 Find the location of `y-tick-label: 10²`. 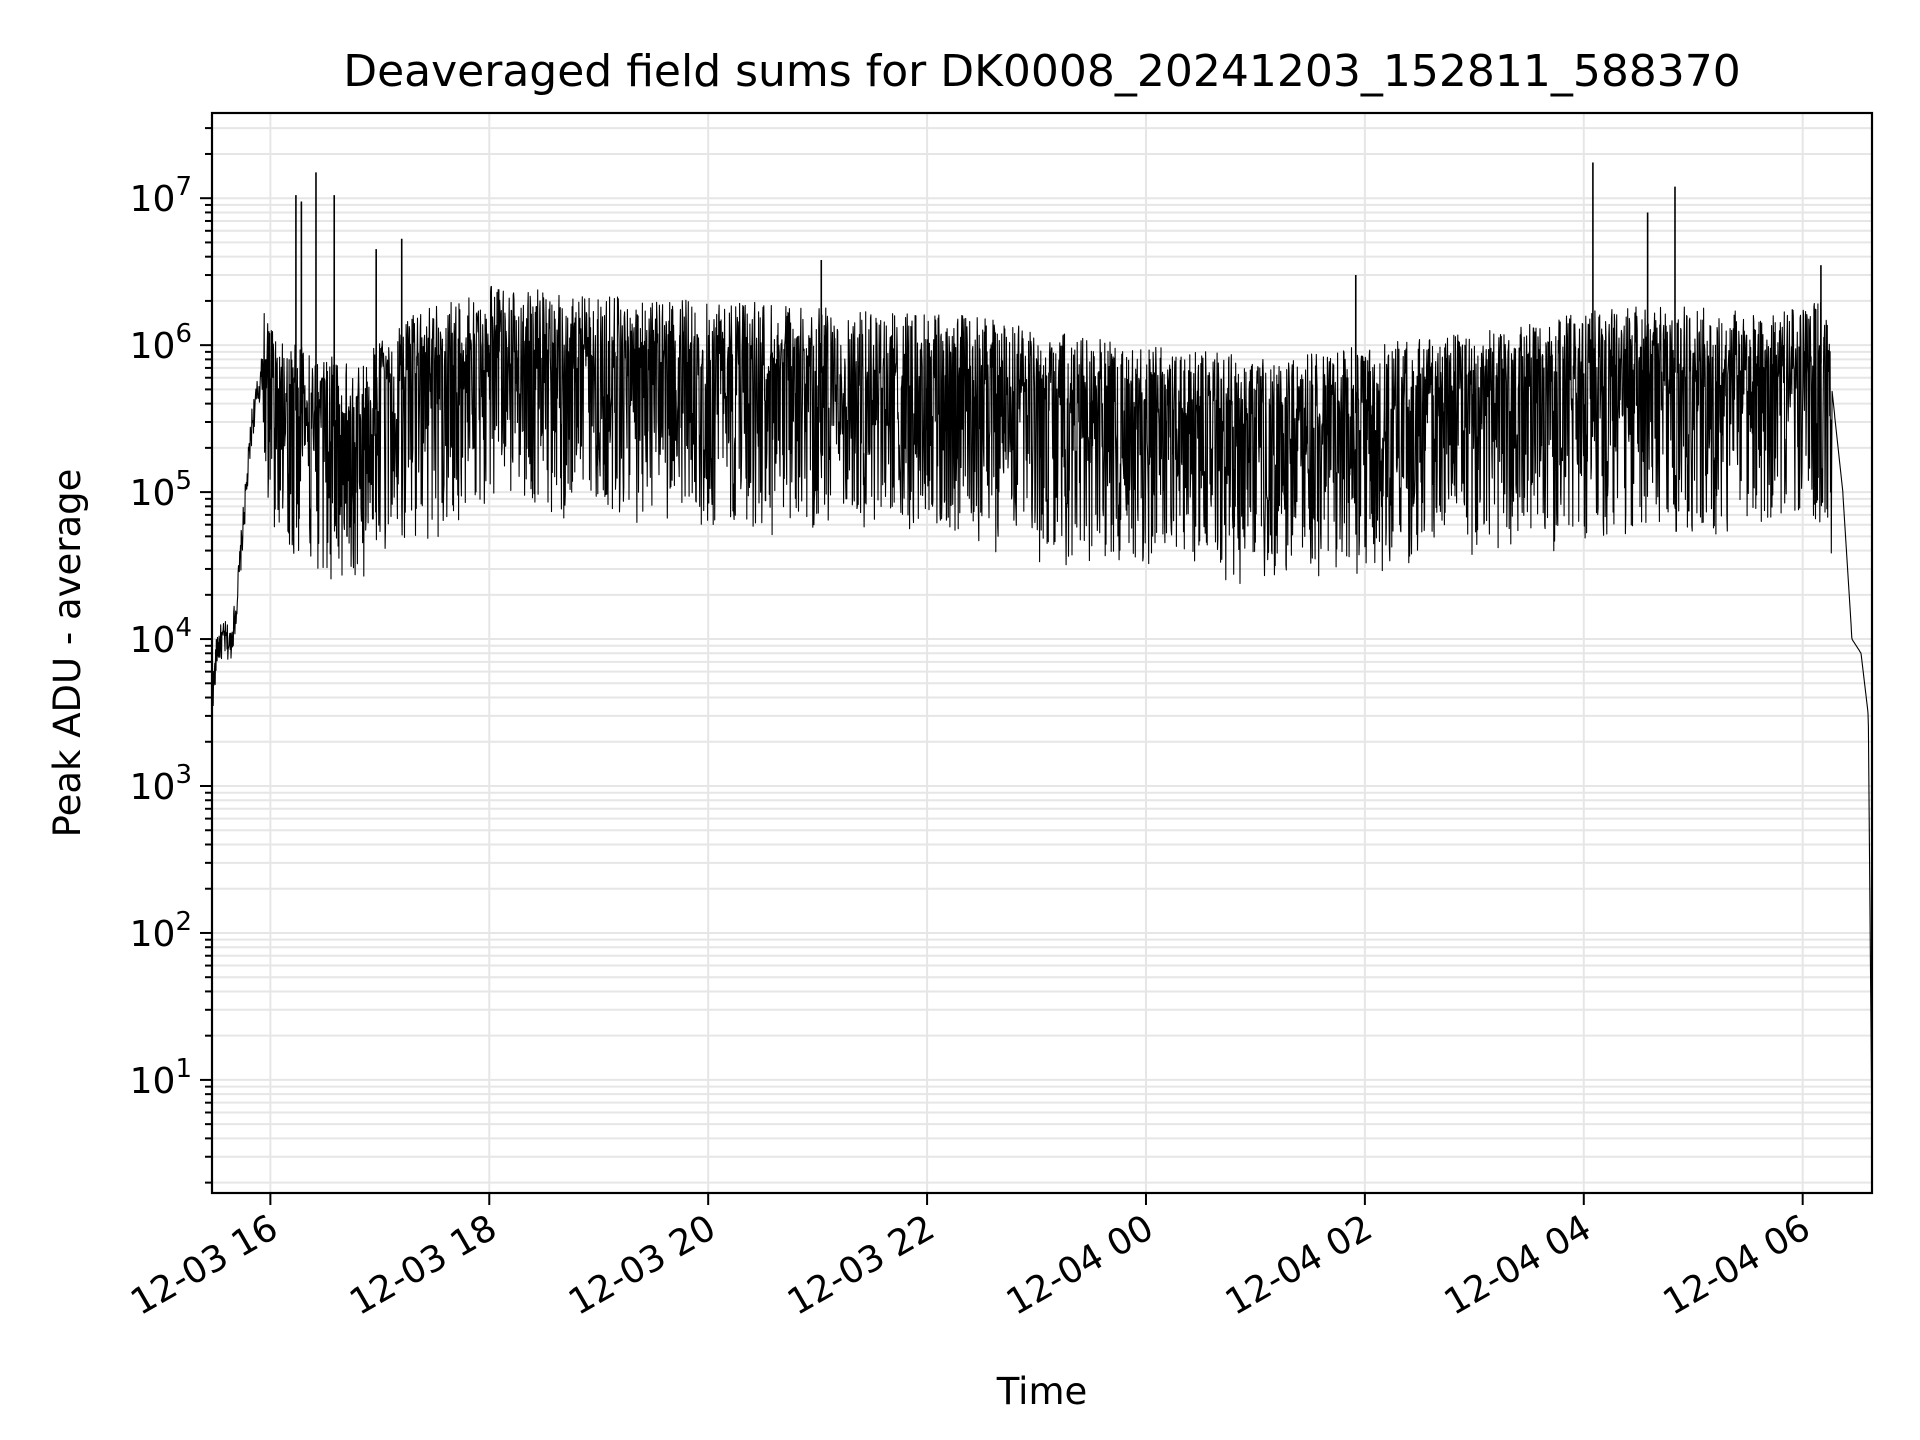

y-tick-label: 10² is located at coordinates (161, 931).